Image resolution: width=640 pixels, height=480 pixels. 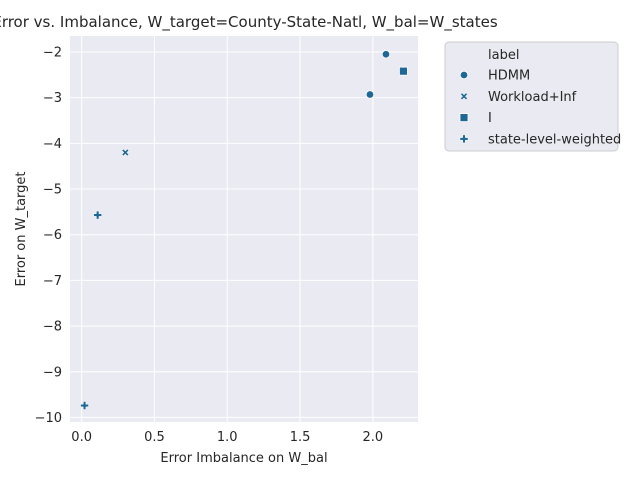 What do you see at coordinates (154, 437) in the screenshot?
I see `x-tick-label: 0.5` at bounding box center [154, 437].